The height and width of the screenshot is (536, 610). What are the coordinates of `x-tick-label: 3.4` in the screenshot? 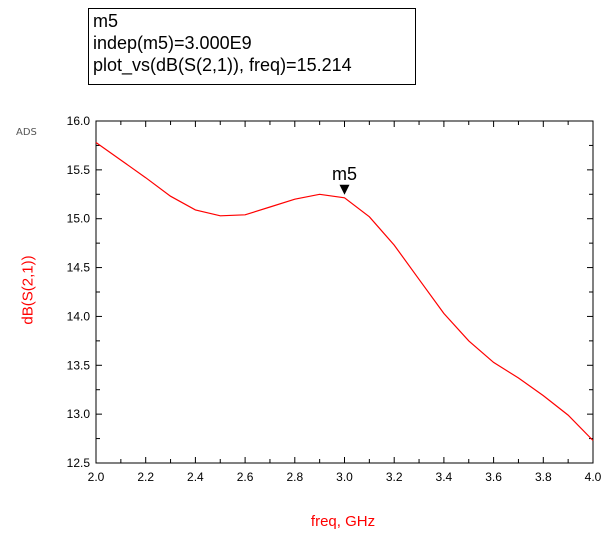 It's located at (444, 477).